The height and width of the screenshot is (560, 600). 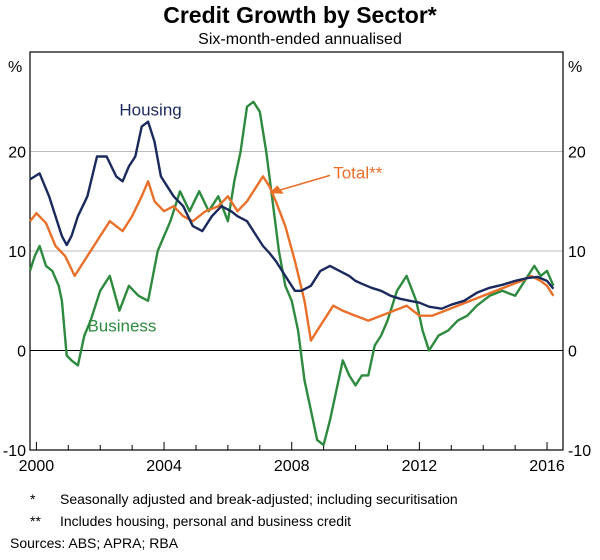 What do you see at coordinates (35, 521) in the screenshot?
I see `footnote-mark: **` at bounding box center [35, 521].